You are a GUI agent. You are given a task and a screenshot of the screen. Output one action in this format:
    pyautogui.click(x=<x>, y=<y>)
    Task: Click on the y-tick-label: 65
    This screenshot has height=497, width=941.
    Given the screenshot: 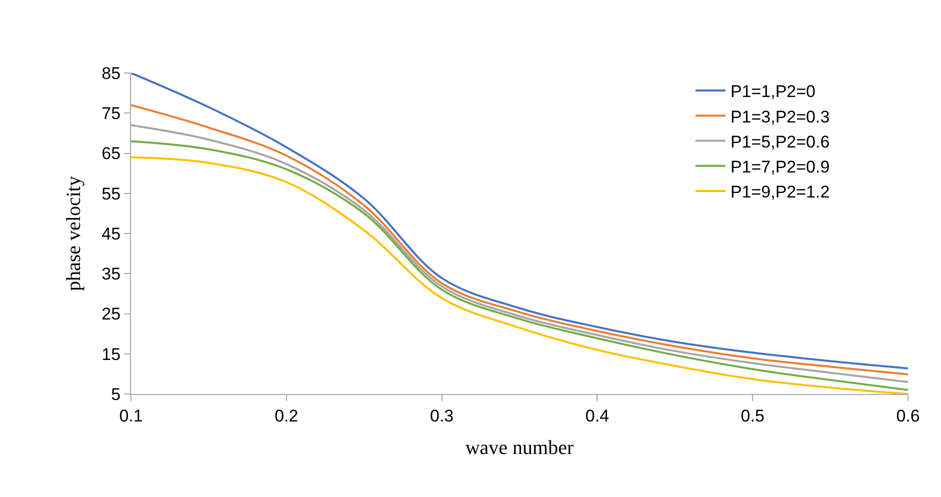 What is the action you would take?
    pyautogui.click(x=111, y=154)
    